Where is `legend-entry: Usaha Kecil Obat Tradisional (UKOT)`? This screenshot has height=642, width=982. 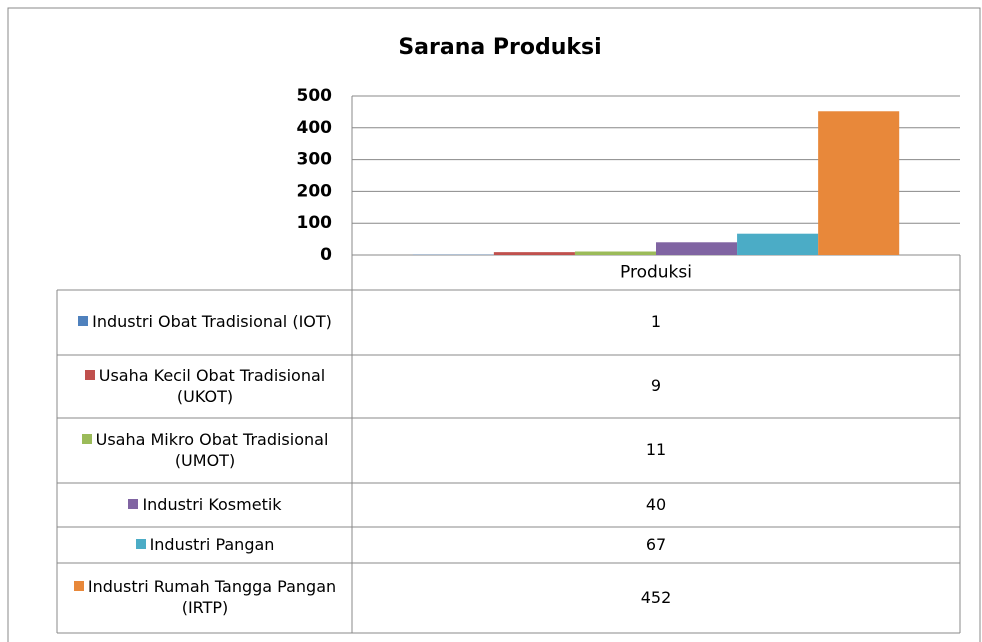
legend-entry: Usaha Kecil Obat Tradisional (UKOT) is located at coordinates (205, 386).